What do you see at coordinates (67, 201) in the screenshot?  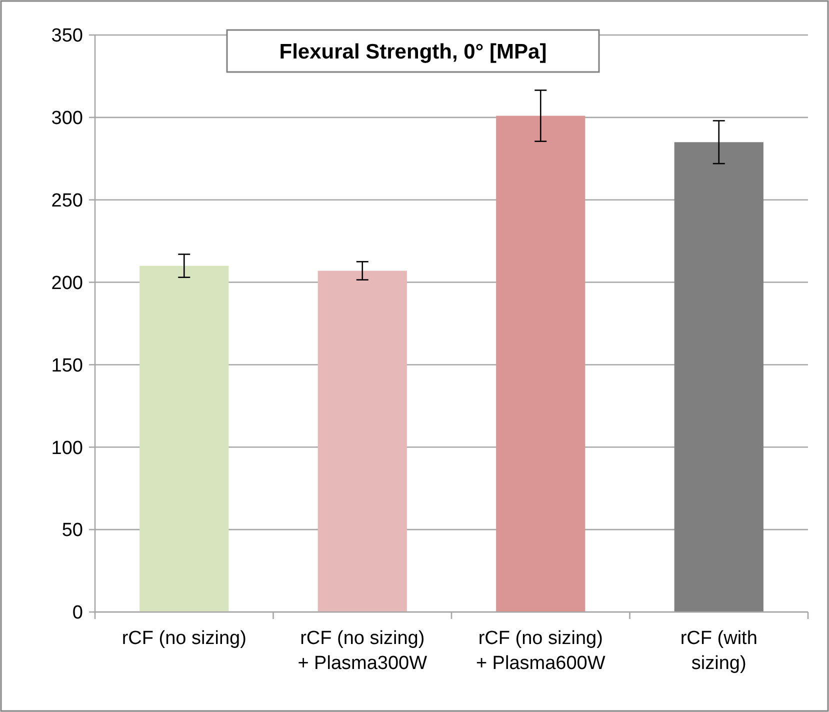 I see `y-tick-label: 250` at bounding box center [67, 201].